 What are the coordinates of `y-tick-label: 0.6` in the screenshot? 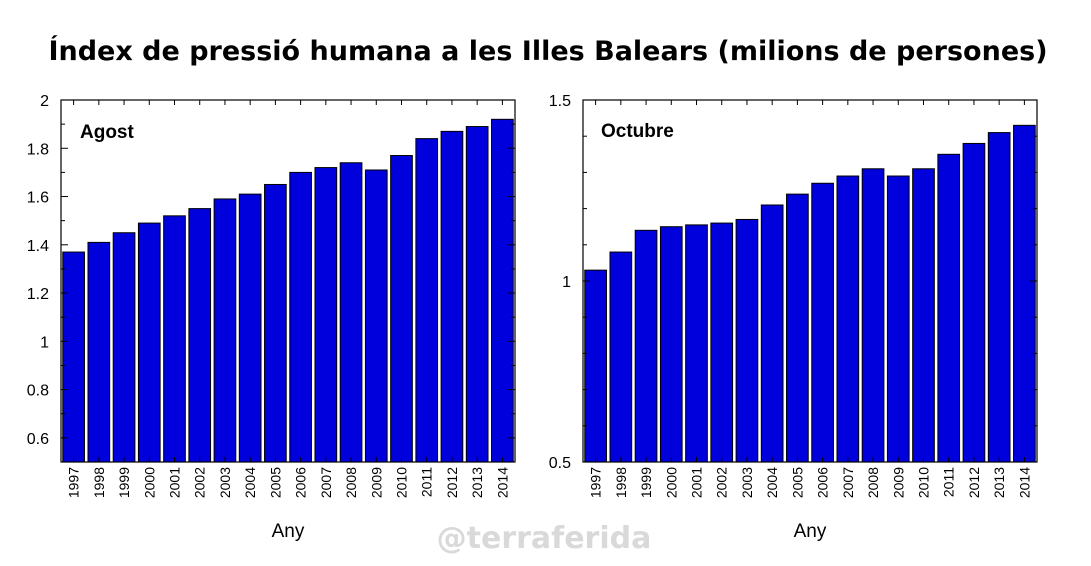 It's located at (38, 439).